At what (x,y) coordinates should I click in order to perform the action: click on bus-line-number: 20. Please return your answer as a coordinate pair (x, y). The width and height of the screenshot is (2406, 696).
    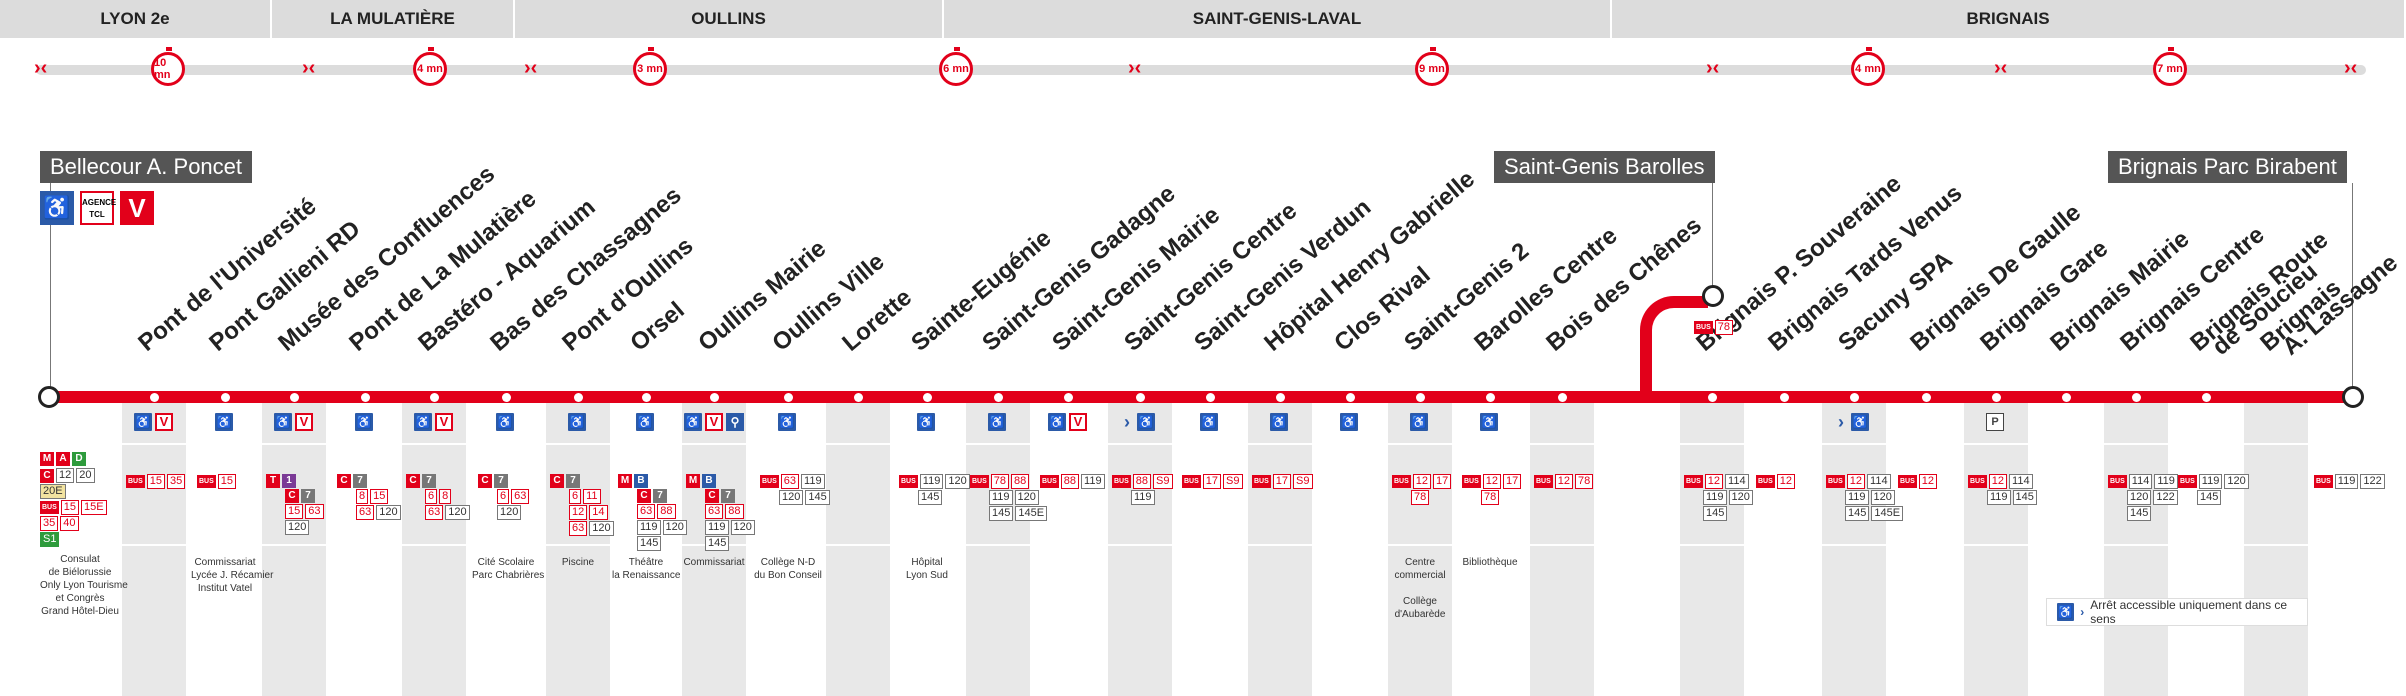
    Looking at the image, I should click on (85, 475).